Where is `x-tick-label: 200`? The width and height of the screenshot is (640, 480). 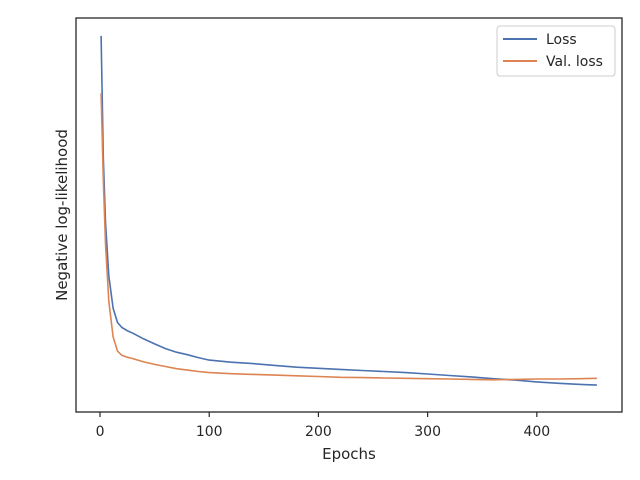
x-tick-label: 200 is located at coordinates (318, 432).